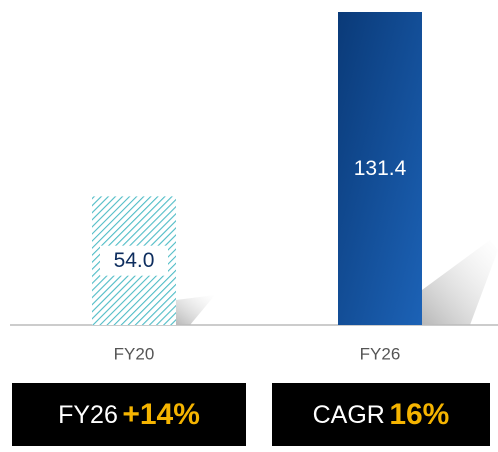 The image size is (498, 452). I want to click on value-label: 54.0, so click(134, 260).